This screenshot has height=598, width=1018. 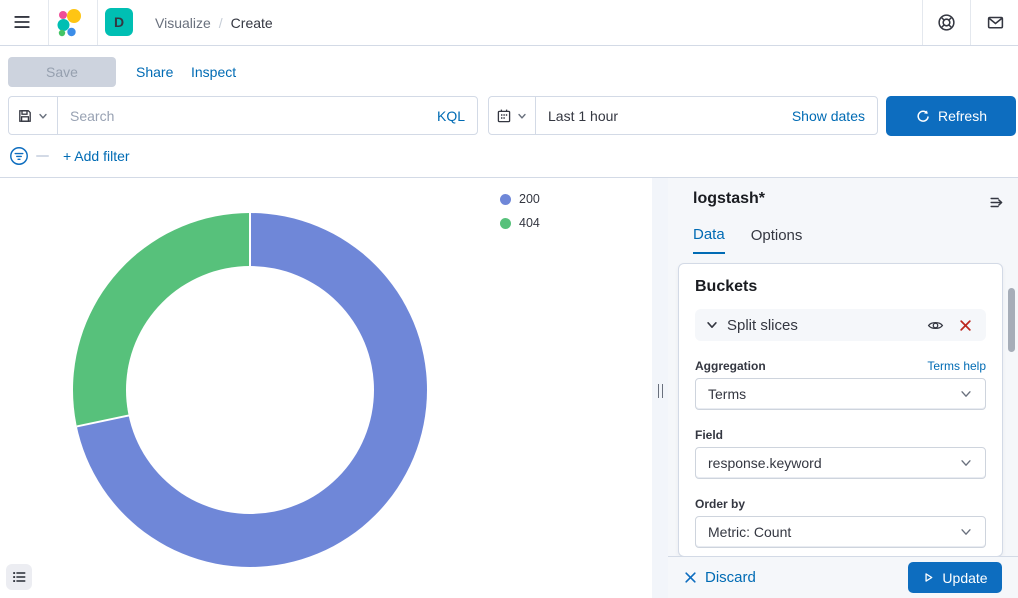 I want to click on order-by-select: Metric: Count, so click(x=840, y=532).